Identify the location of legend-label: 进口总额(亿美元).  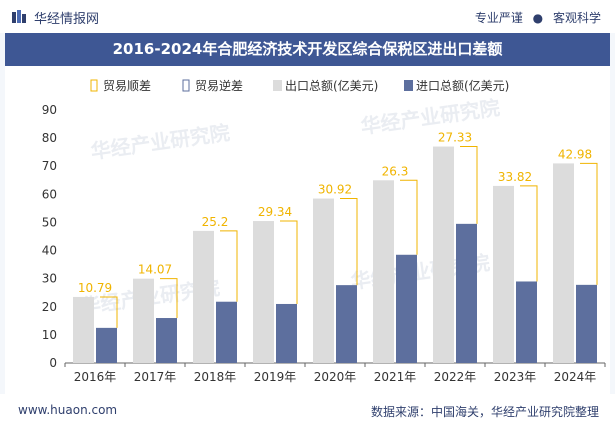
(462, 85).